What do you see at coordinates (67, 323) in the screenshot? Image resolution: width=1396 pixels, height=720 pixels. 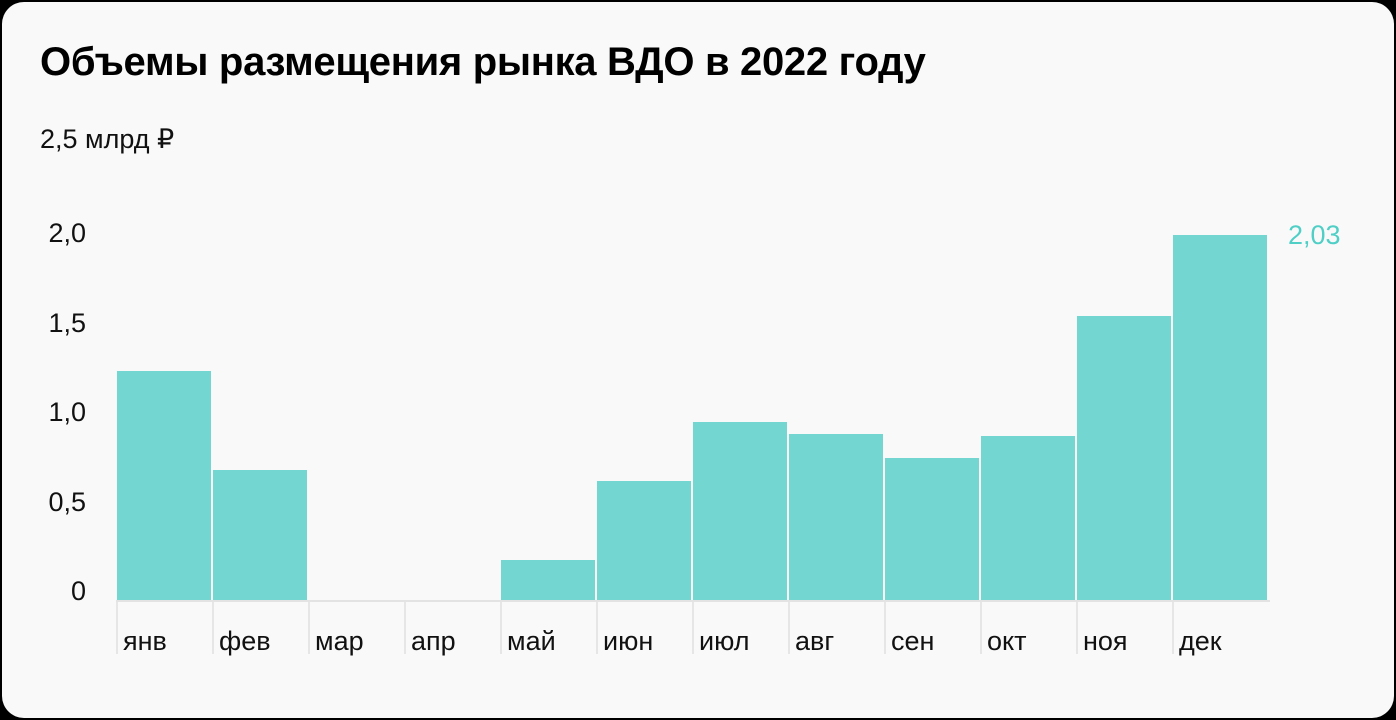 I see `y-tick-1-5: 1,5` at bounding box center [67, 323].